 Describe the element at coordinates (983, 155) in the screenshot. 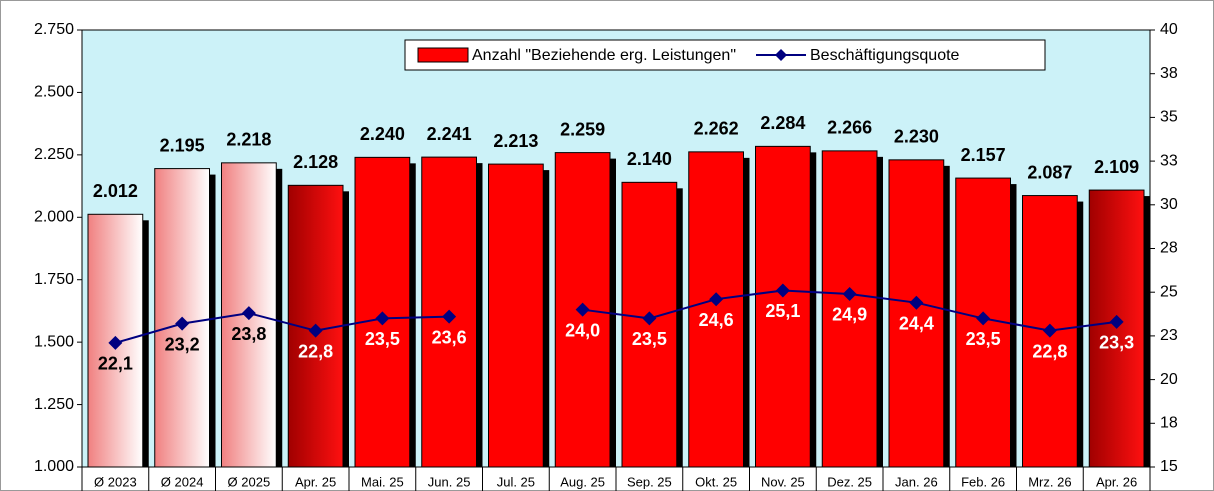

I see `bar-value-label: 2.157` at that location.